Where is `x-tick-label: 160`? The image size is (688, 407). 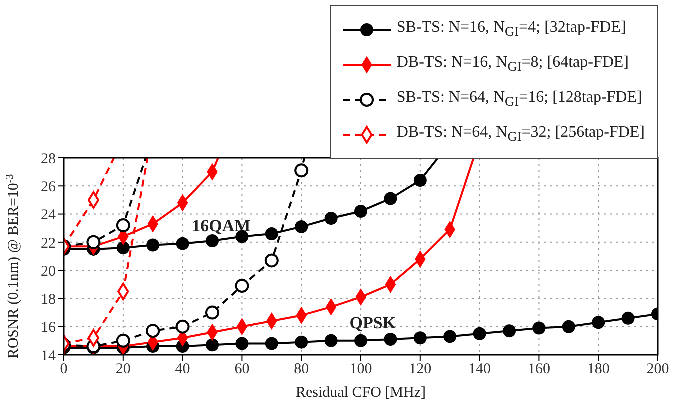
x-tick-label: 160 is located at coordinates (539, 370).